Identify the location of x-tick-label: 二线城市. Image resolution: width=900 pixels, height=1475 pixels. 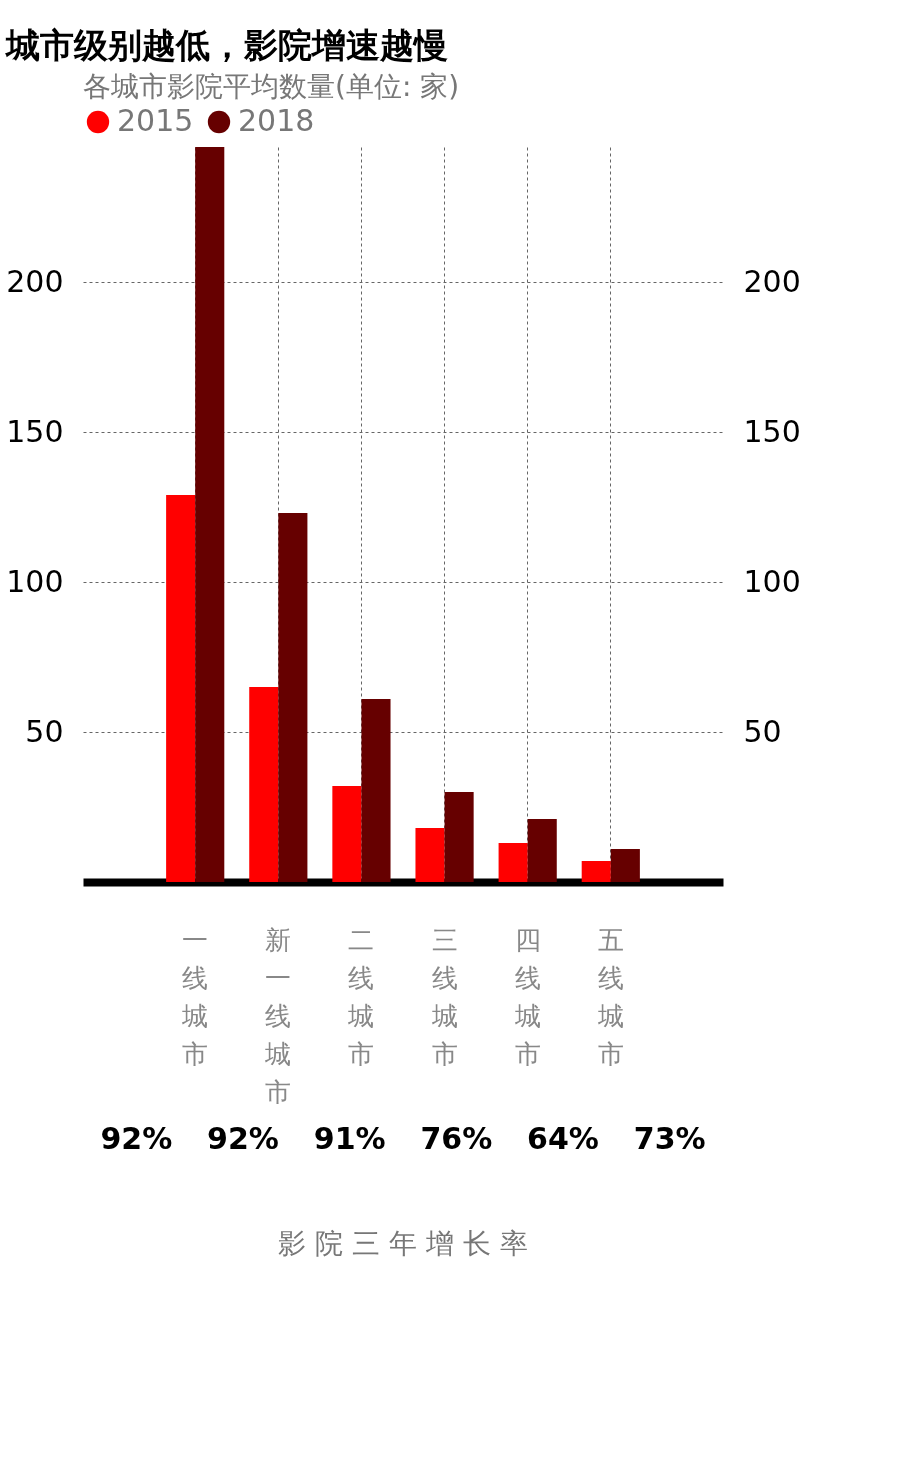
(361, 996).